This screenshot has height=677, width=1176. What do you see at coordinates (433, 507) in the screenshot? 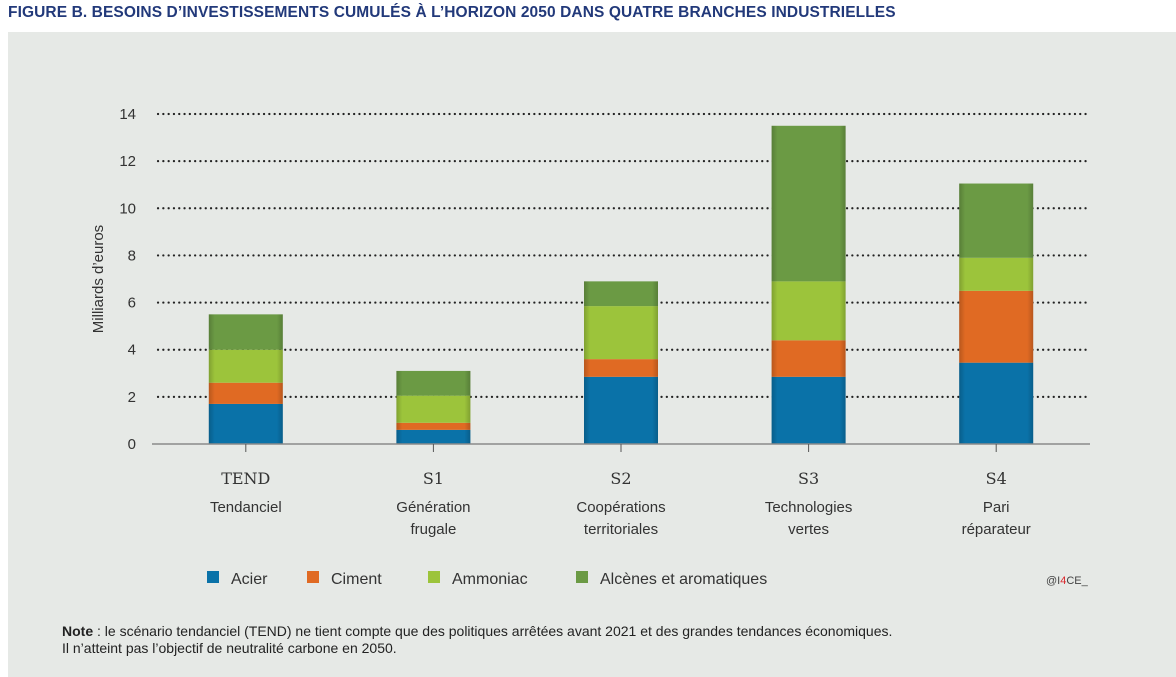
I see `category-name: Génération` at bounding box center [433, 507].